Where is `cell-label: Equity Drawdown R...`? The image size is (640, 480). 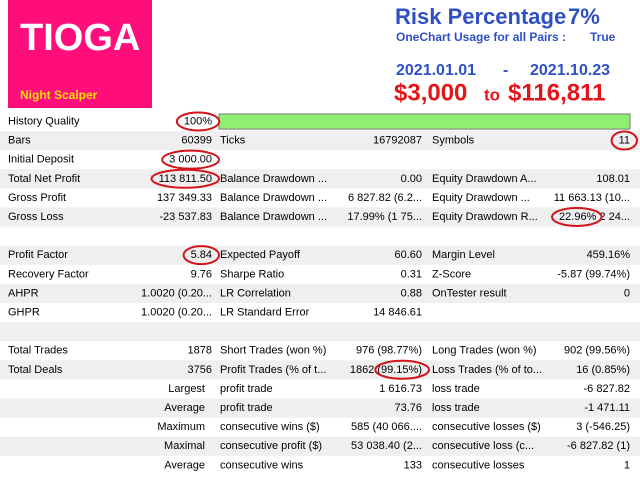
cell-label: Equity Drawdown R... is located at coordinates (485, 217).